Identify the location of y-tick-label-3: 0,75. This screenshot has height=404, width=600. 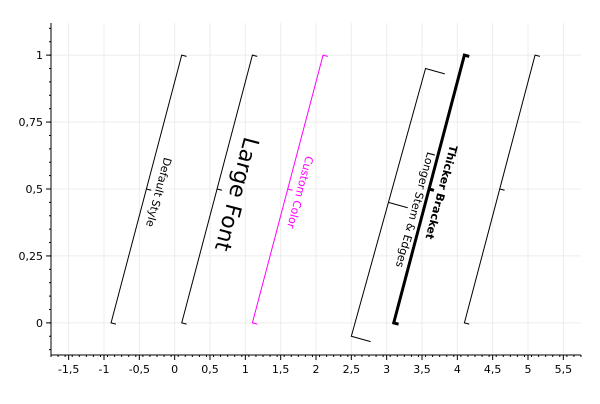
(31, 122).